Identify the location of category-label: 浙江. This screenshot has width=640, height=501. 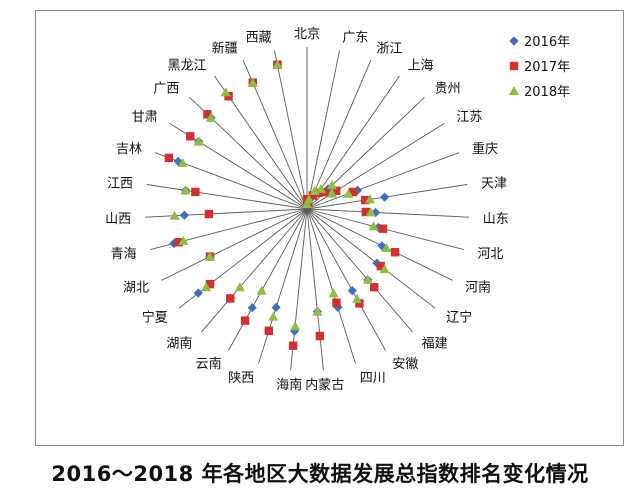
(389, 48).